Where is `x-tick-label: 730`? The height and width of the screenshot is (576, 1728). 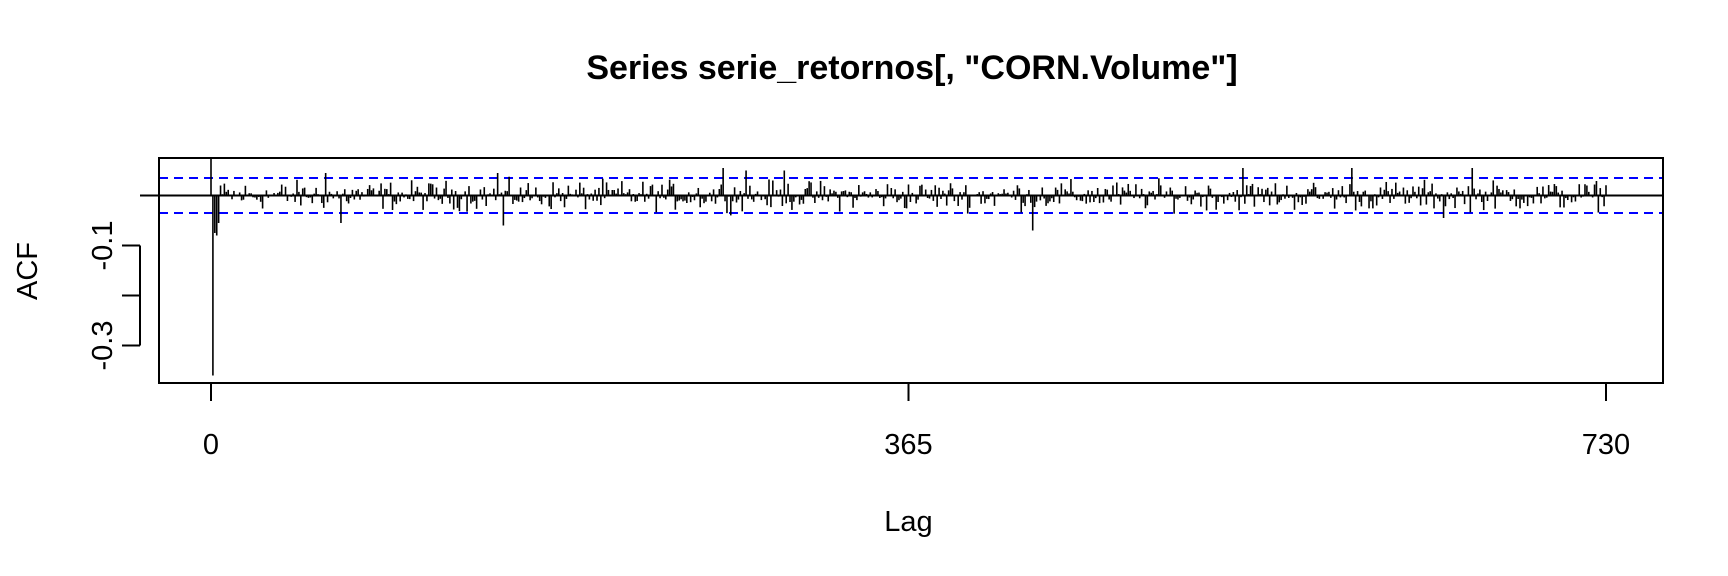
x-tick-label: 730 is located at coordinates (1606, 445).